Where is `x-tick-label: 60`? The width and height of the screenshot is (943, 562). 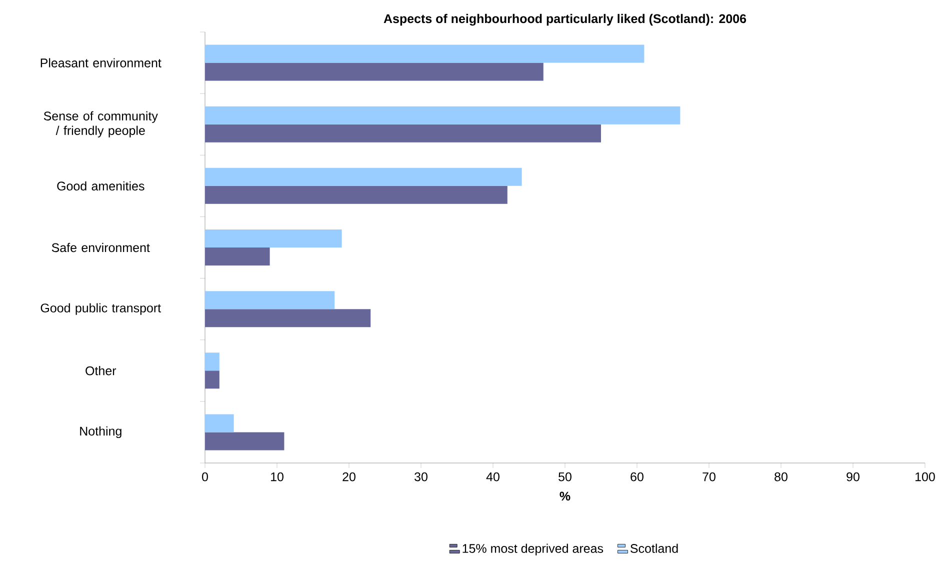
x-tick-label: 60 is located at coordinates (637, 477).